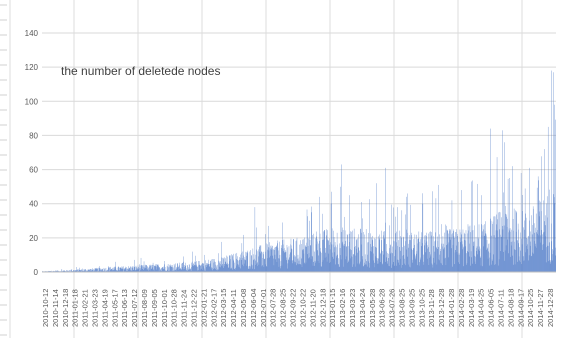 The image size is (562, 338). I want to click on x-tick-label: 2012-04-11, so click(233, 308).